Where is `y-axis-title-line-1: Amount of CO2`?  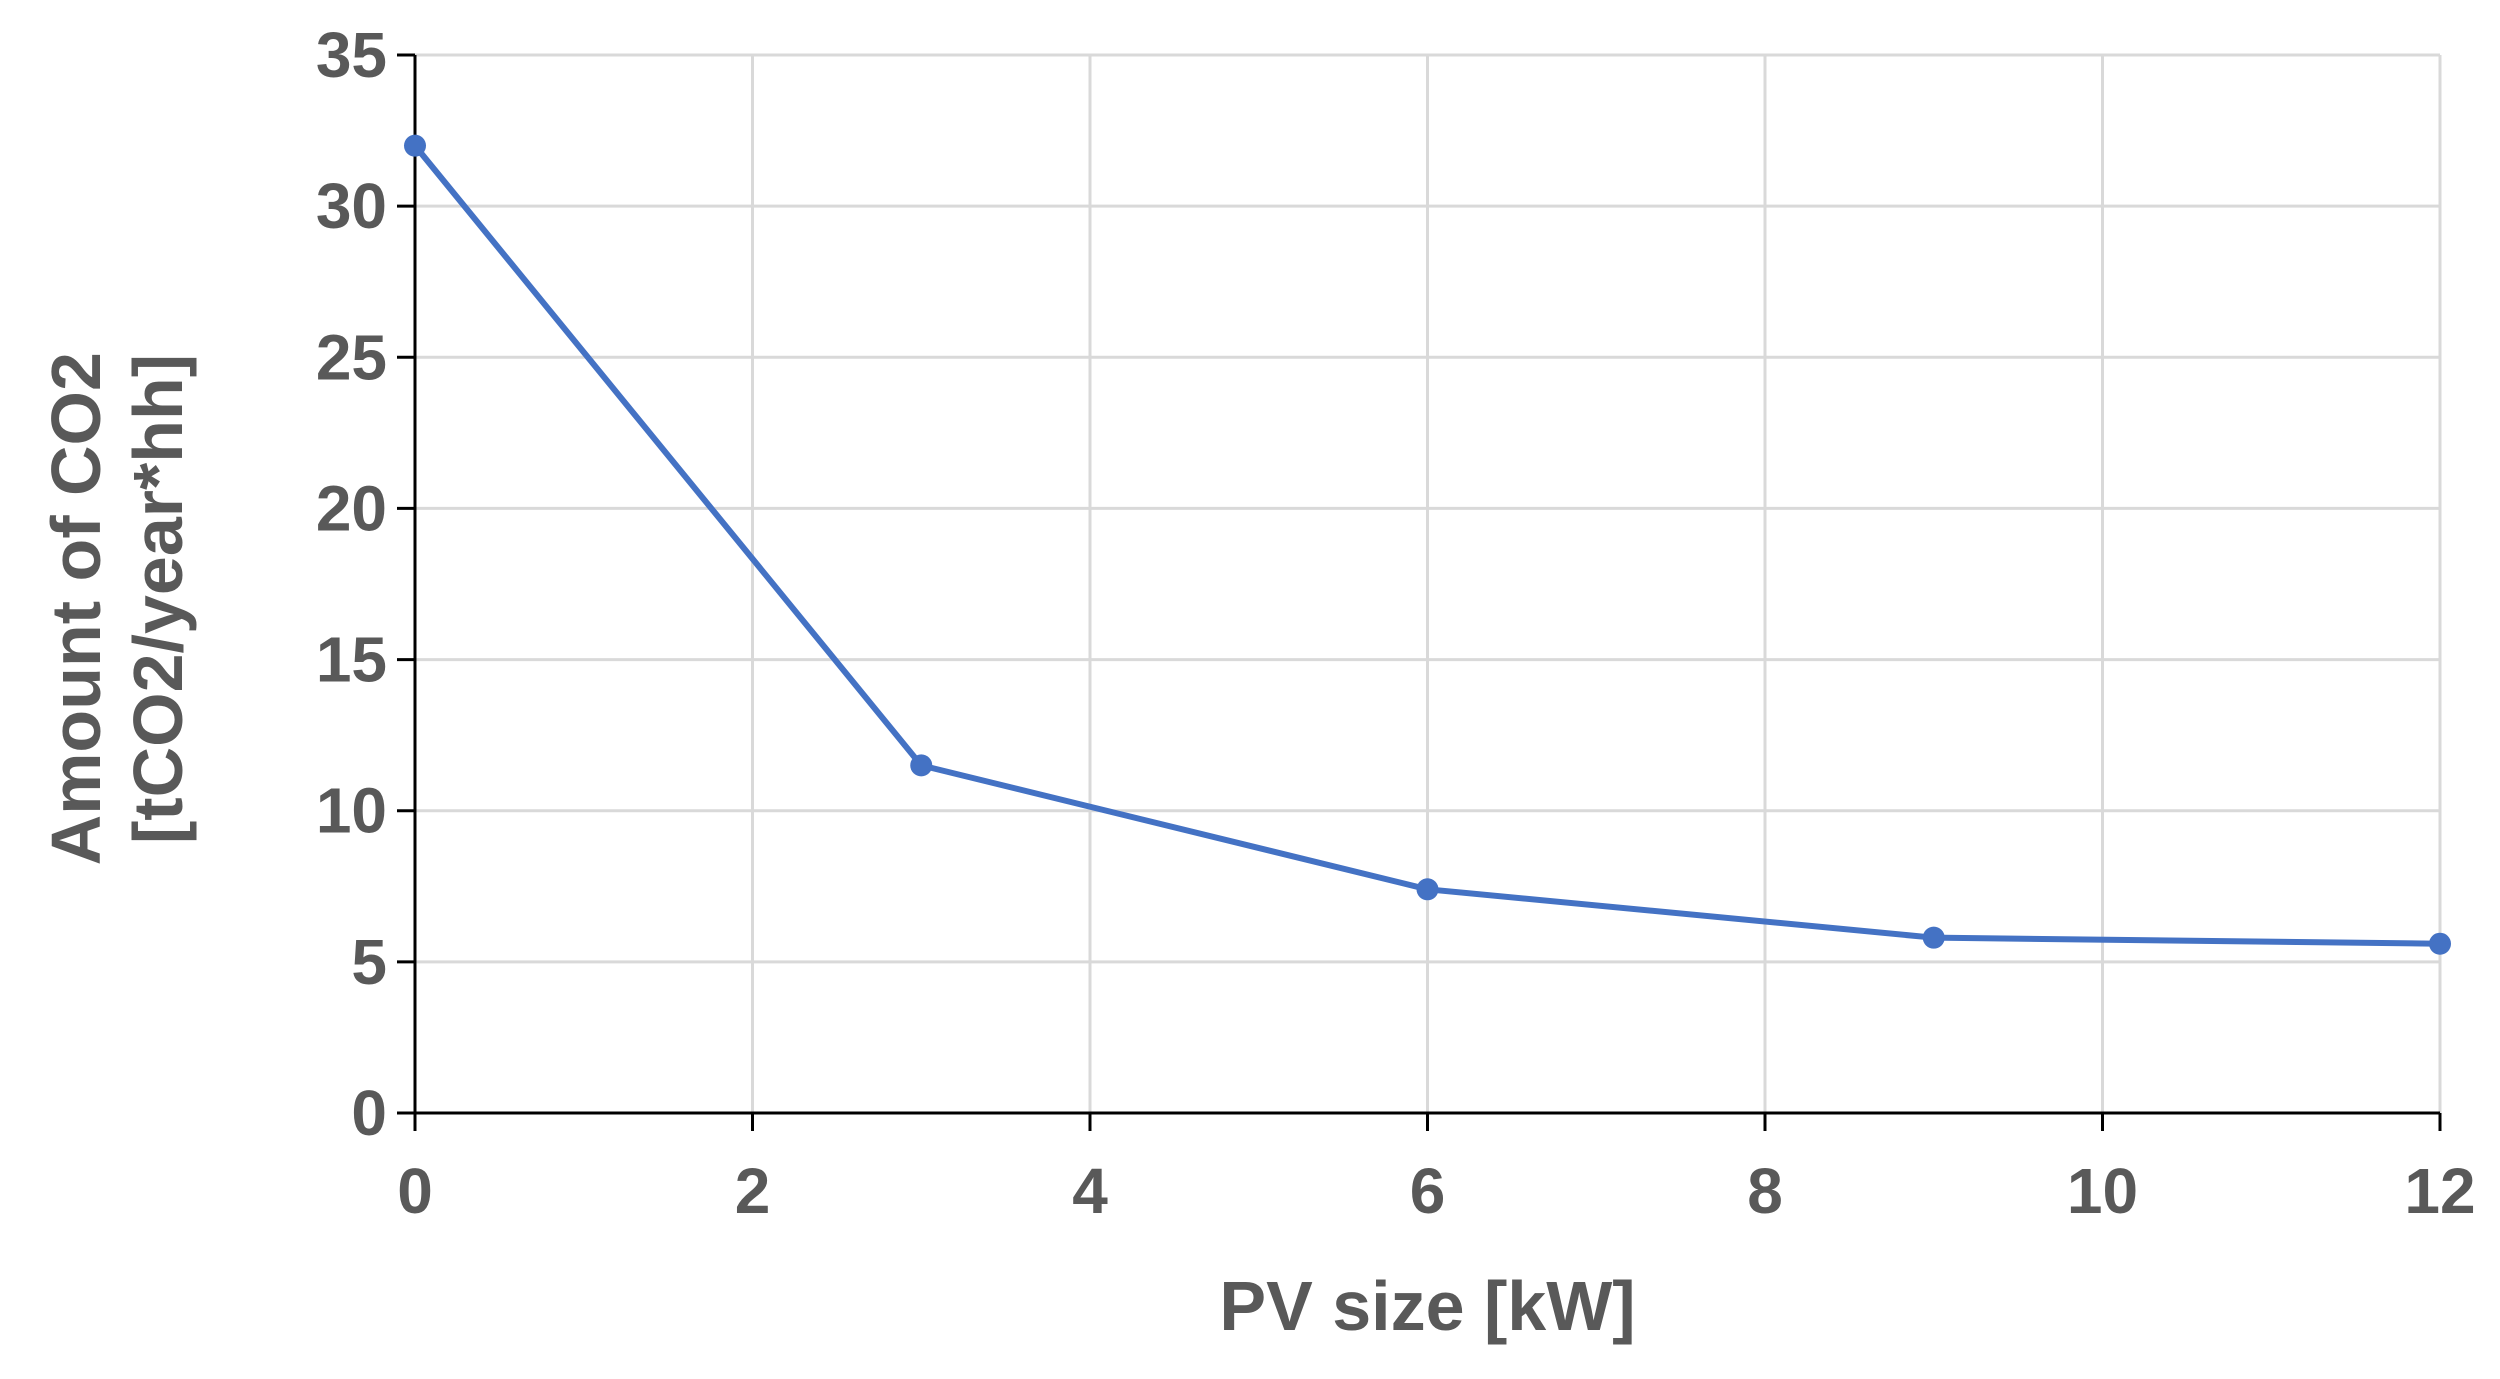 y-axis-title-line-1: Amount of CO2 is located at coordinates (76, 608).